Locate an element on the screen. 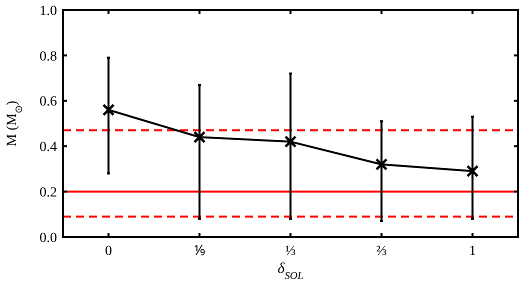 The height and width of the screenshot is (285, 520). x-tick-label: ⅑ is located at coordinates (199, 251).